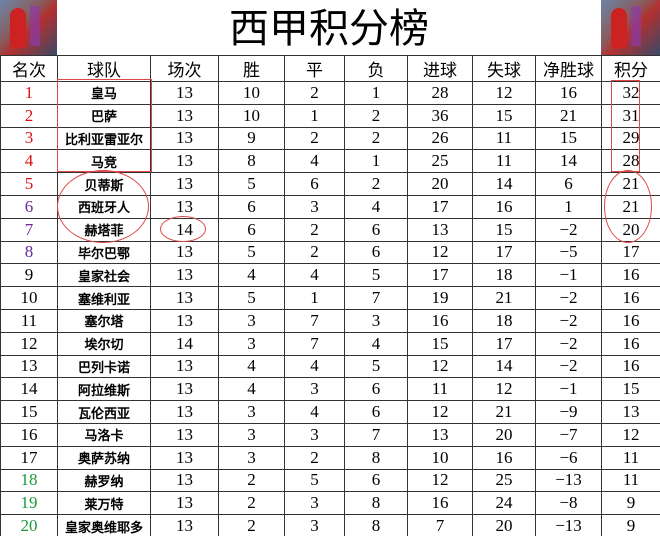  What do you see at coordinates (330, 434) in the screenshot?
I see `table-row: 16 马洛卡 13 3 3 7 13 20 −7 12` at bounding box center [330, 434].